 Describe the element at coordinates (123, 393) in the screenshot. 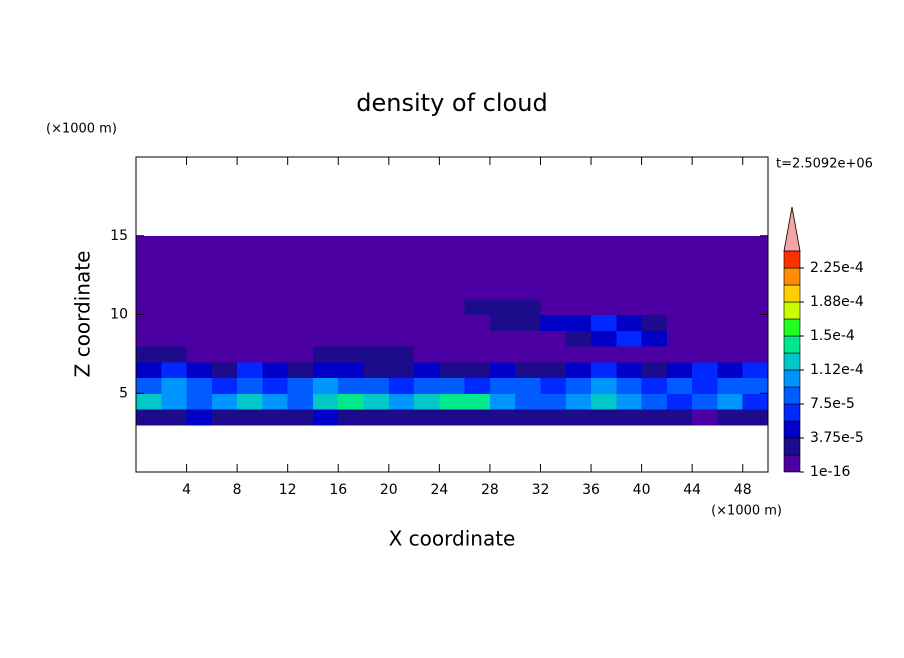

I see `y-tick-label: 5` at that location.